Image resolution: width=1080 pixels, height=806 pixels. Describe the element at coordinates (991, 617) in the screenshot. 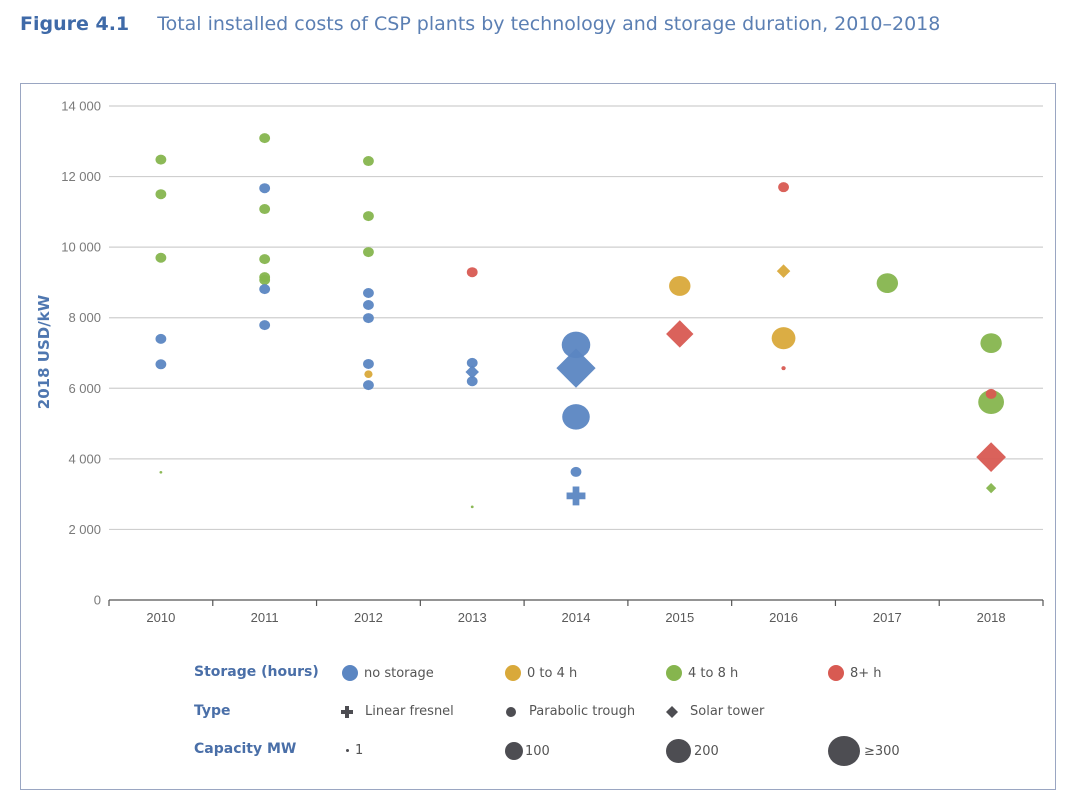

I see `x-tick-label: 2018` at that location.